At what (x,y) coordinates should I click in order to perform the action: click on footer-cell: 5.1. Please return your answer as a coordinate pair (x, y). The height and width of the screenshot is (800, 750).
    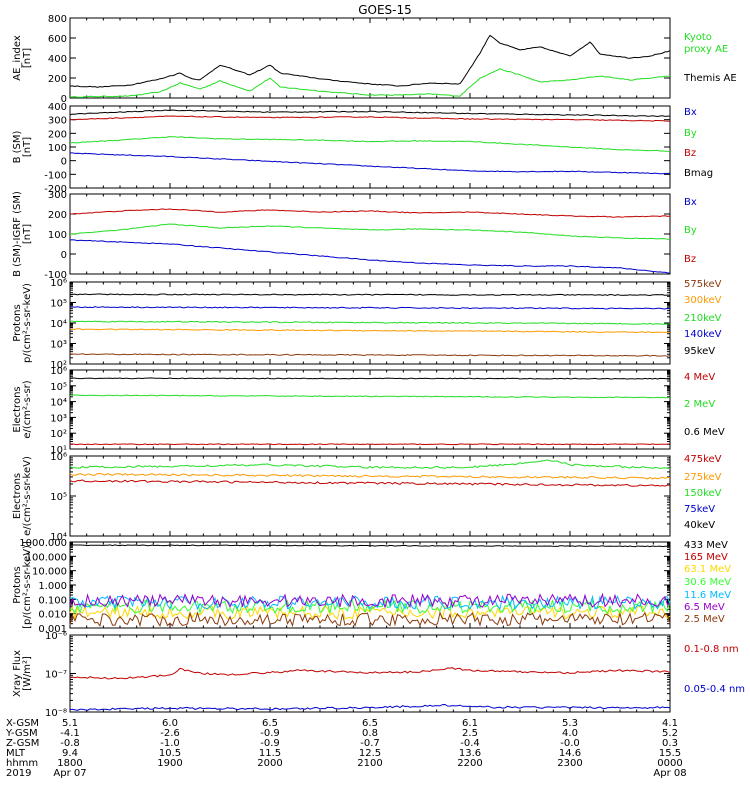
    Looking at the image, I should click on (70, 723).